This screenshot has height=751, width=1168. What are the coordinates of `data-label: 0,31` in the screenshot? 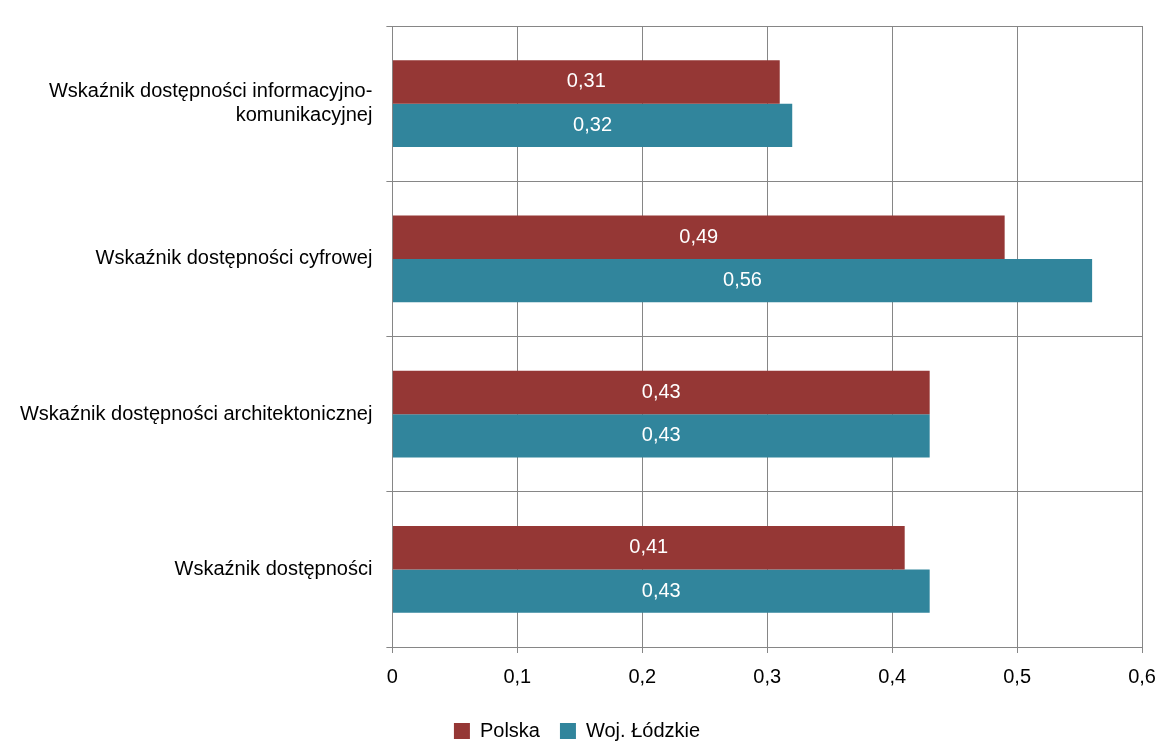 It's located at (586, 80).